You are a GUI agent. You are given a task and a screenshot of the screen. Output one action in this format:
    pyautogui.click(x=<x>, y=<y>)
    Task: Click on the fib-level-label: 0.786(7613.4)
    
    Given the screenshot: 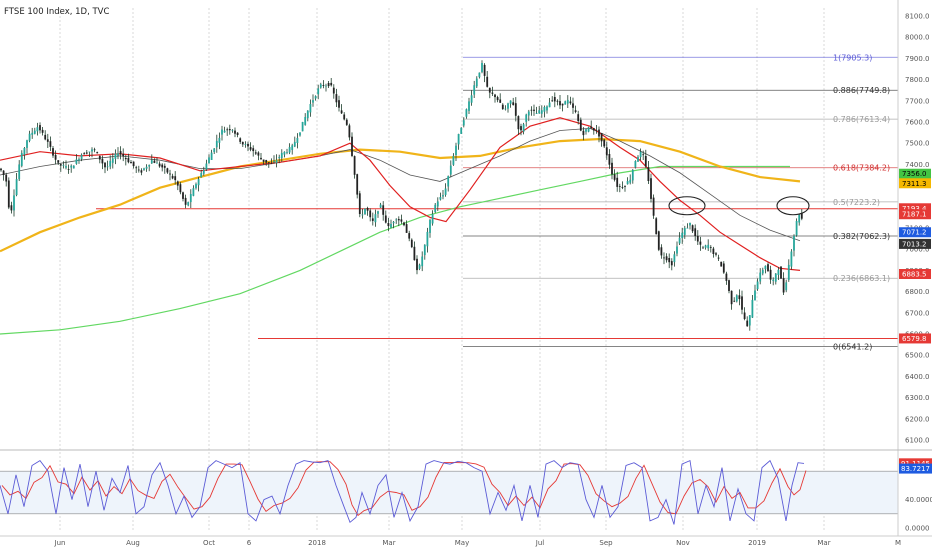 What is the action you would take?
    pyautogui.click(x=861, y=119)
    